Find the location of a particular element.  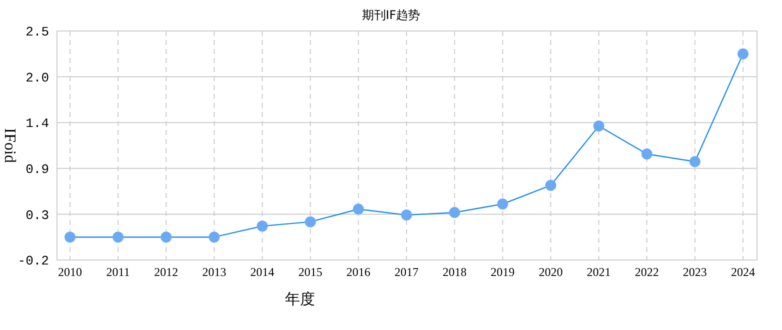

y-tick-label: 2.5 is located at coordinates (37, 32).